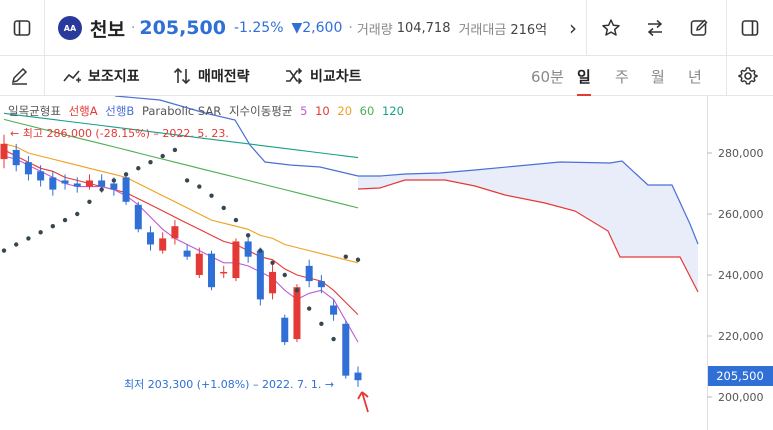 This screenshot has height=430, width=773. What do you see at coordinates (260, 111) in the screenshot?
I see `legend-ma: 지수이동평균` at bounding box center [260, 111].